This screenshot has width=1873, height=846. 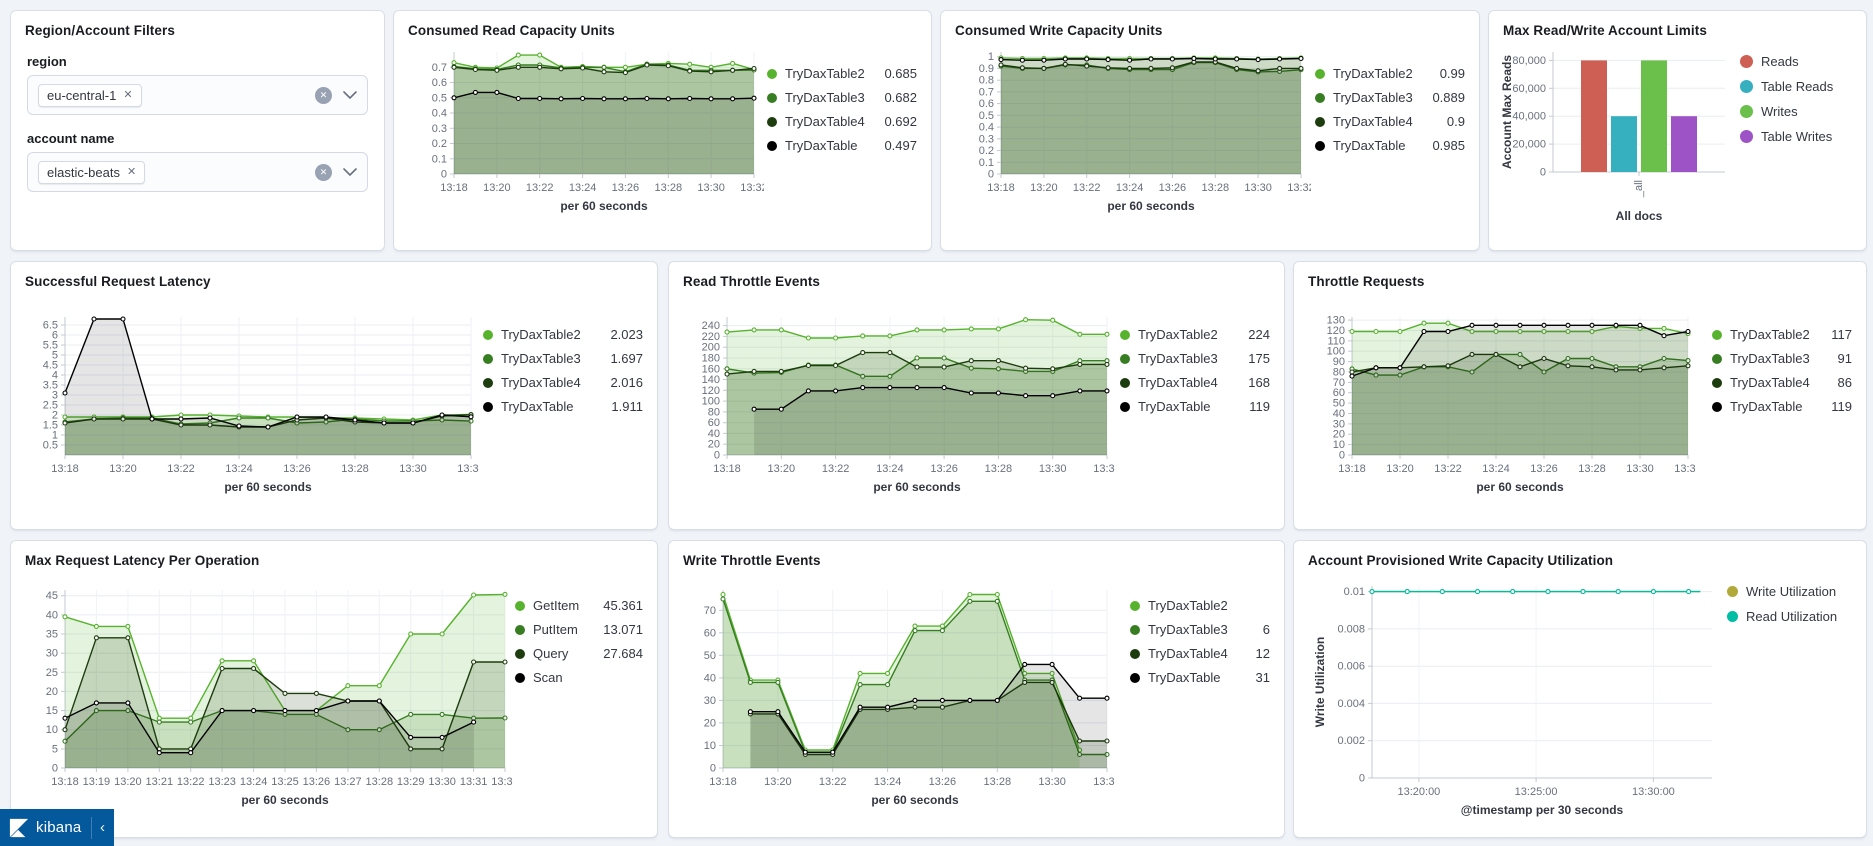 What do you see at coordinates (239, 469) in the screenshot?
I see `svg-text: 13:24` at bounding box center [239, 469].